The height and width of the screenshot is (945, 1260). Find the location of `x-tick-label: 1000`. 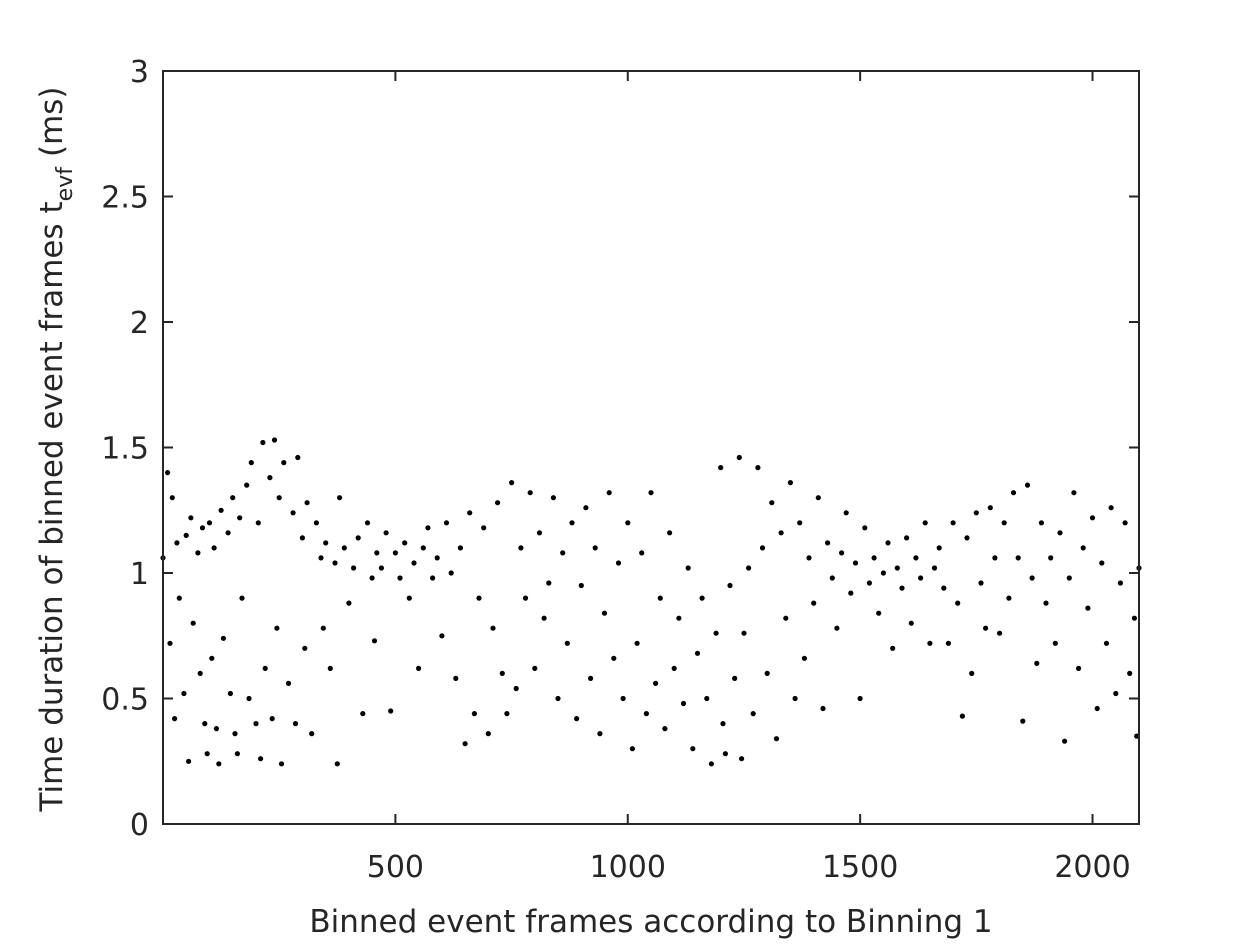

x-tick-label: 1000 is located at coordinates (628, 867).